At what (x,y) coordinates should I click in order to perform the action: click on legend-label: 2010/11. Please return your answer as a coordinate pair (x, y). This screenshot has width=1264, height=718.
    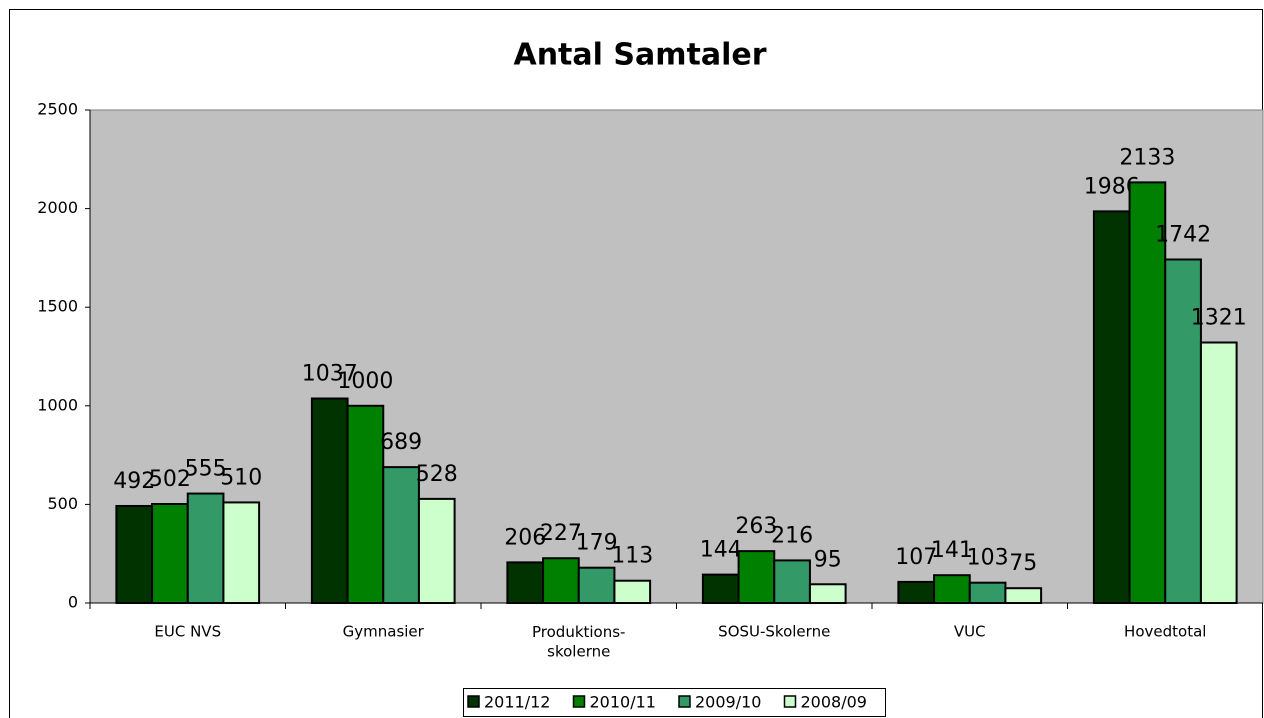
    Looking at the image, I should click on (623, 702).